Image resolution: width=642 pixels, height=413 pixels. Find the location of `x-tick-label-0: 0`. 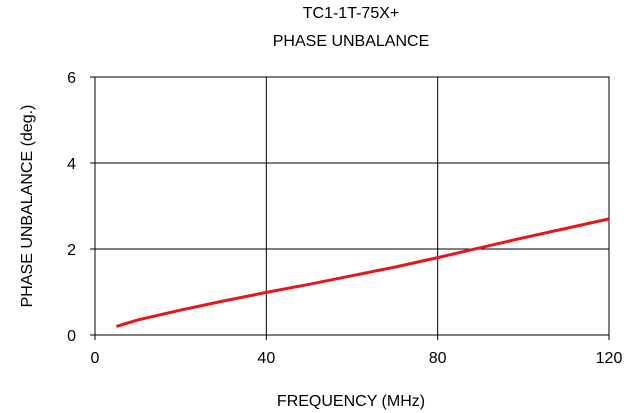

x-tick-label-0: 0 is located at coordinates (95, 358).